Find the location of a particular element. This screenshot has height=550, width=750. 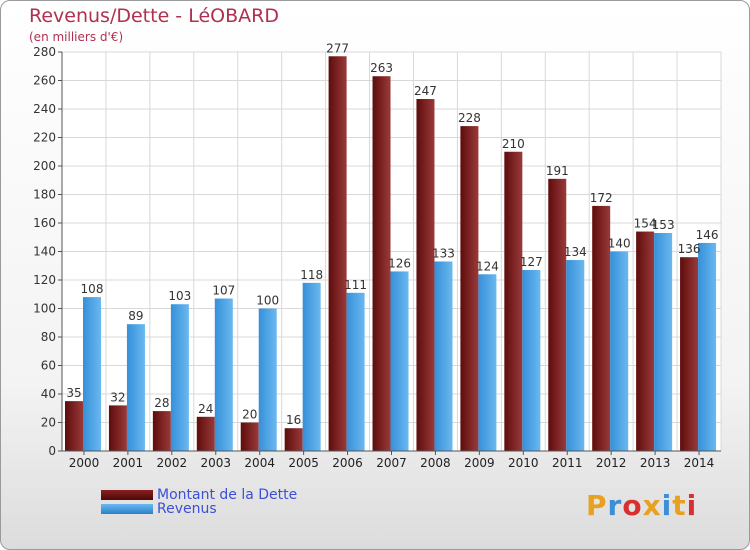

x-tick-label: 2003 is located at coordinates (215, 463).